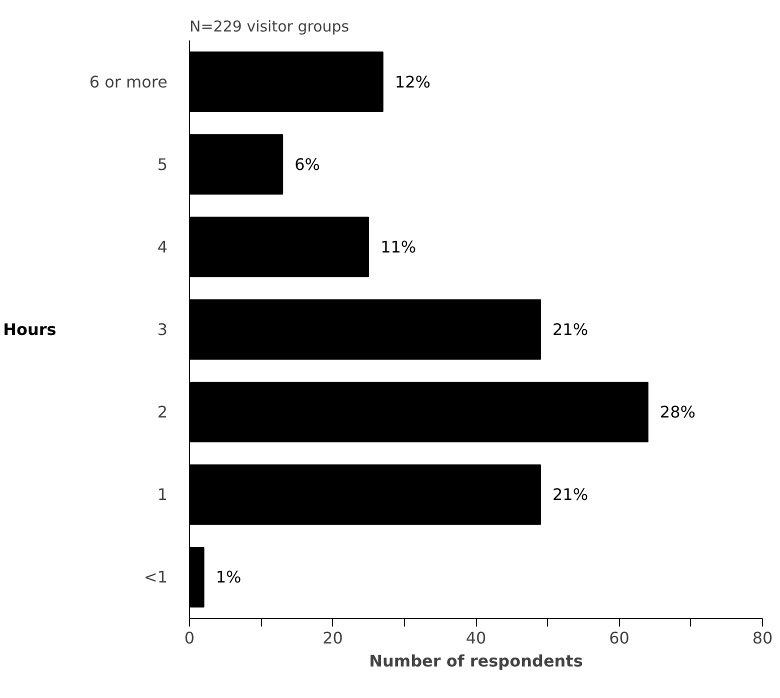 This screenshot has height=698, width=780. Describe the element at coordinates (619, 638) in the screenshot. I see `x-tick-label: 60` at that location.